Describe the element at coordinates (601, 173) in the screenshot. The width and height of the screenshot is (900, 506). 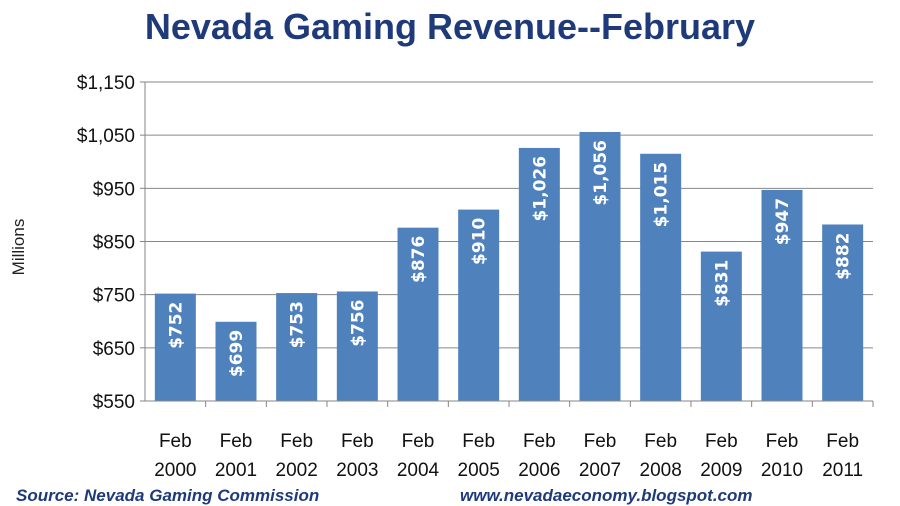
I see `data-label: $1,056` at that location.